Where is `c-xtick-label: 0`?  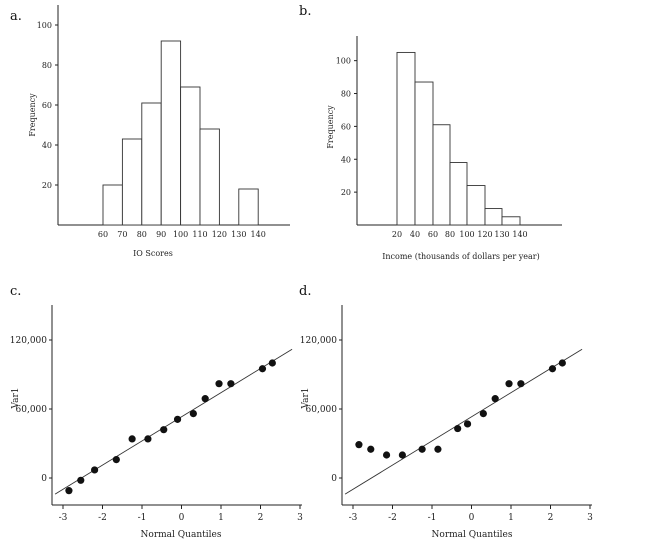 c-xtick-label: 0 is located at coordinates (182, 518).